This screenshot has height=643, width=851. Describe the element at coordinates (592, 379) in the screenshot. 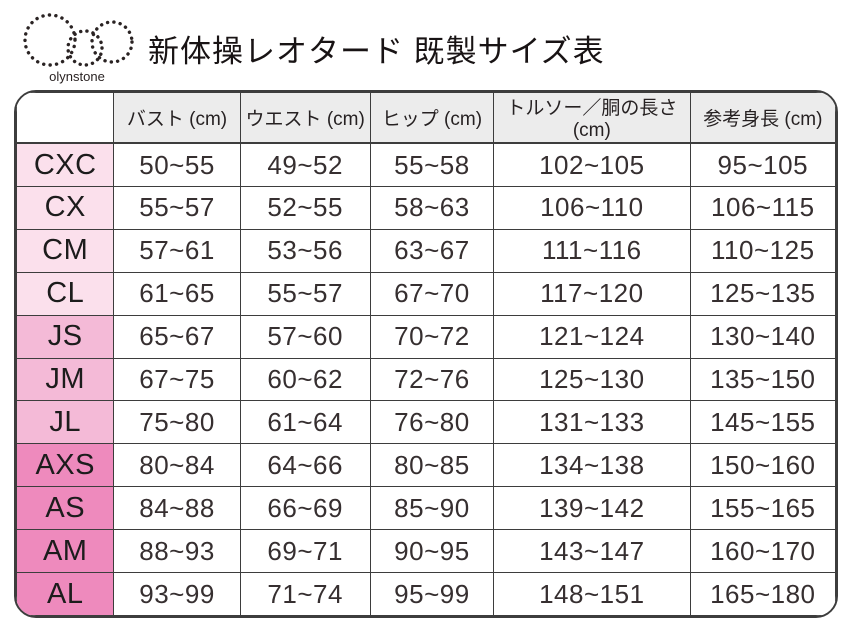

I see `cell-jm-torso: 125~130` at that location.